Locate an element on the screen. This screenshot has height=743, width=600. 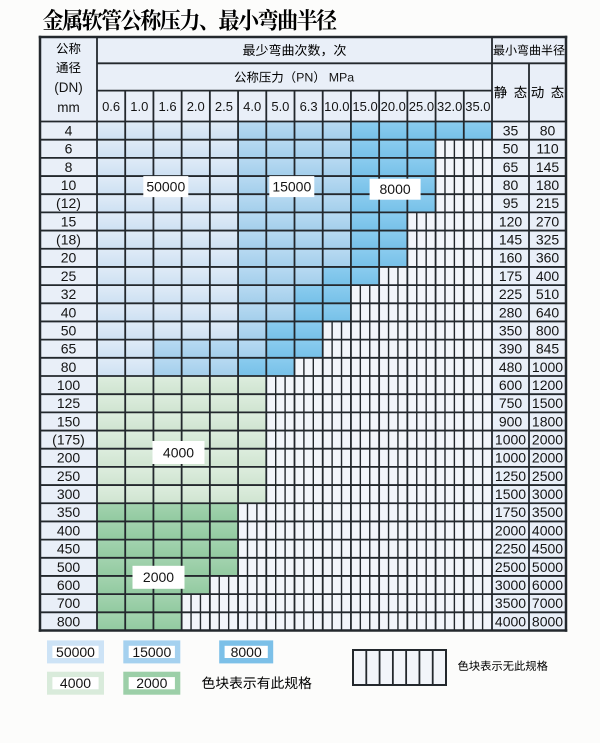
svg-text: 450 is located at coordinates (69, 549).